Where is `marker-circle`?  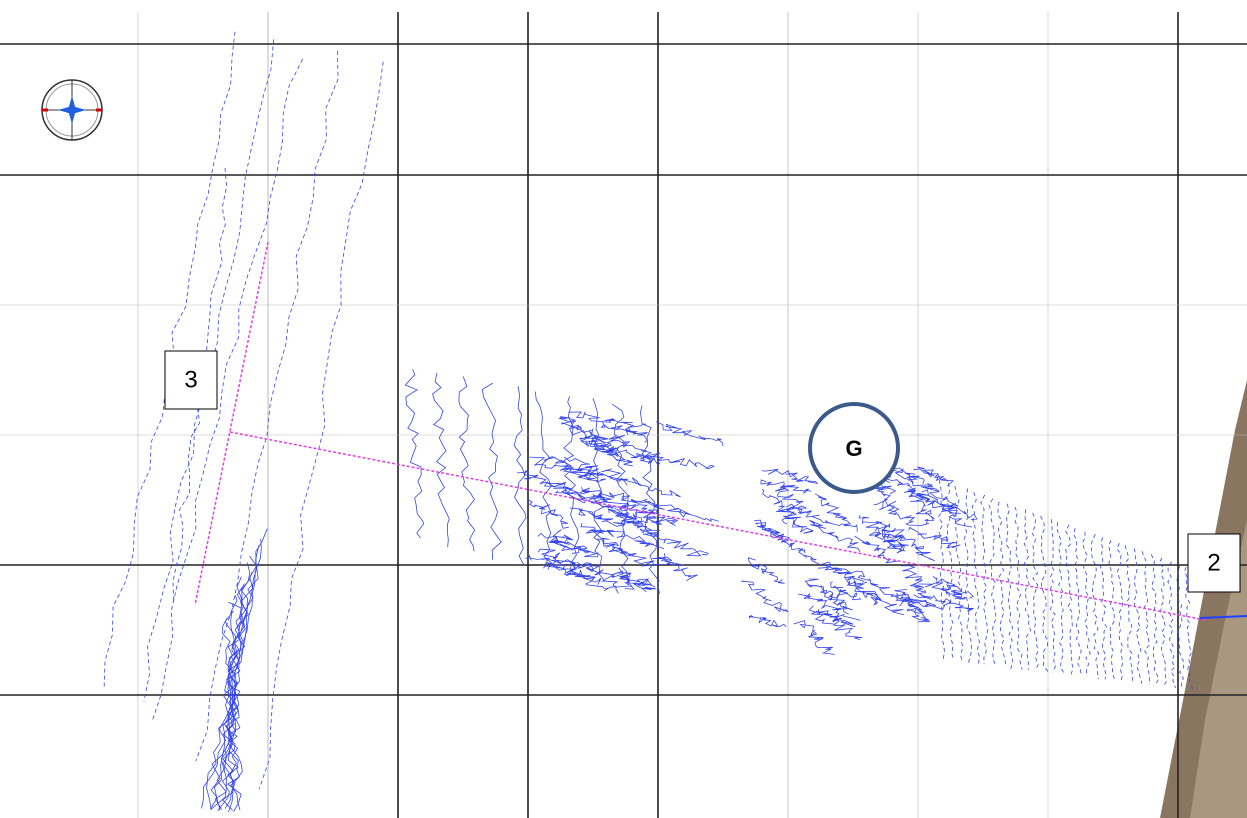 marker-circle is located at coordinates (854, 448).